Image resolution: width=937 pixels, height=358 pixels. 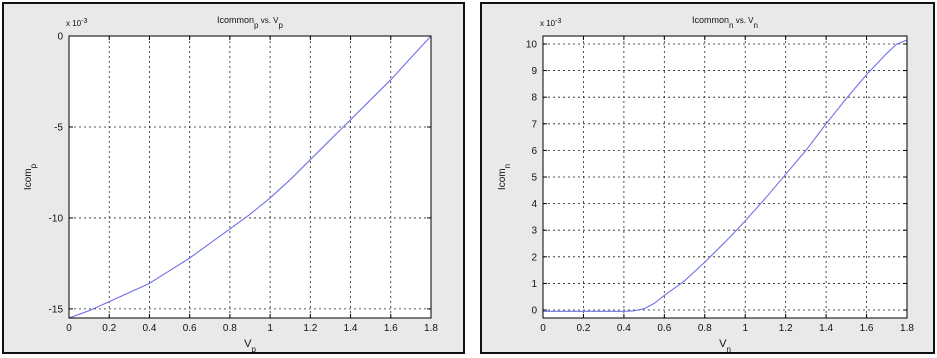 What do you see at coordinates (56, 309) in the screenshot?
I see `y-tick-label: -15` at bounding box center [56, 309].